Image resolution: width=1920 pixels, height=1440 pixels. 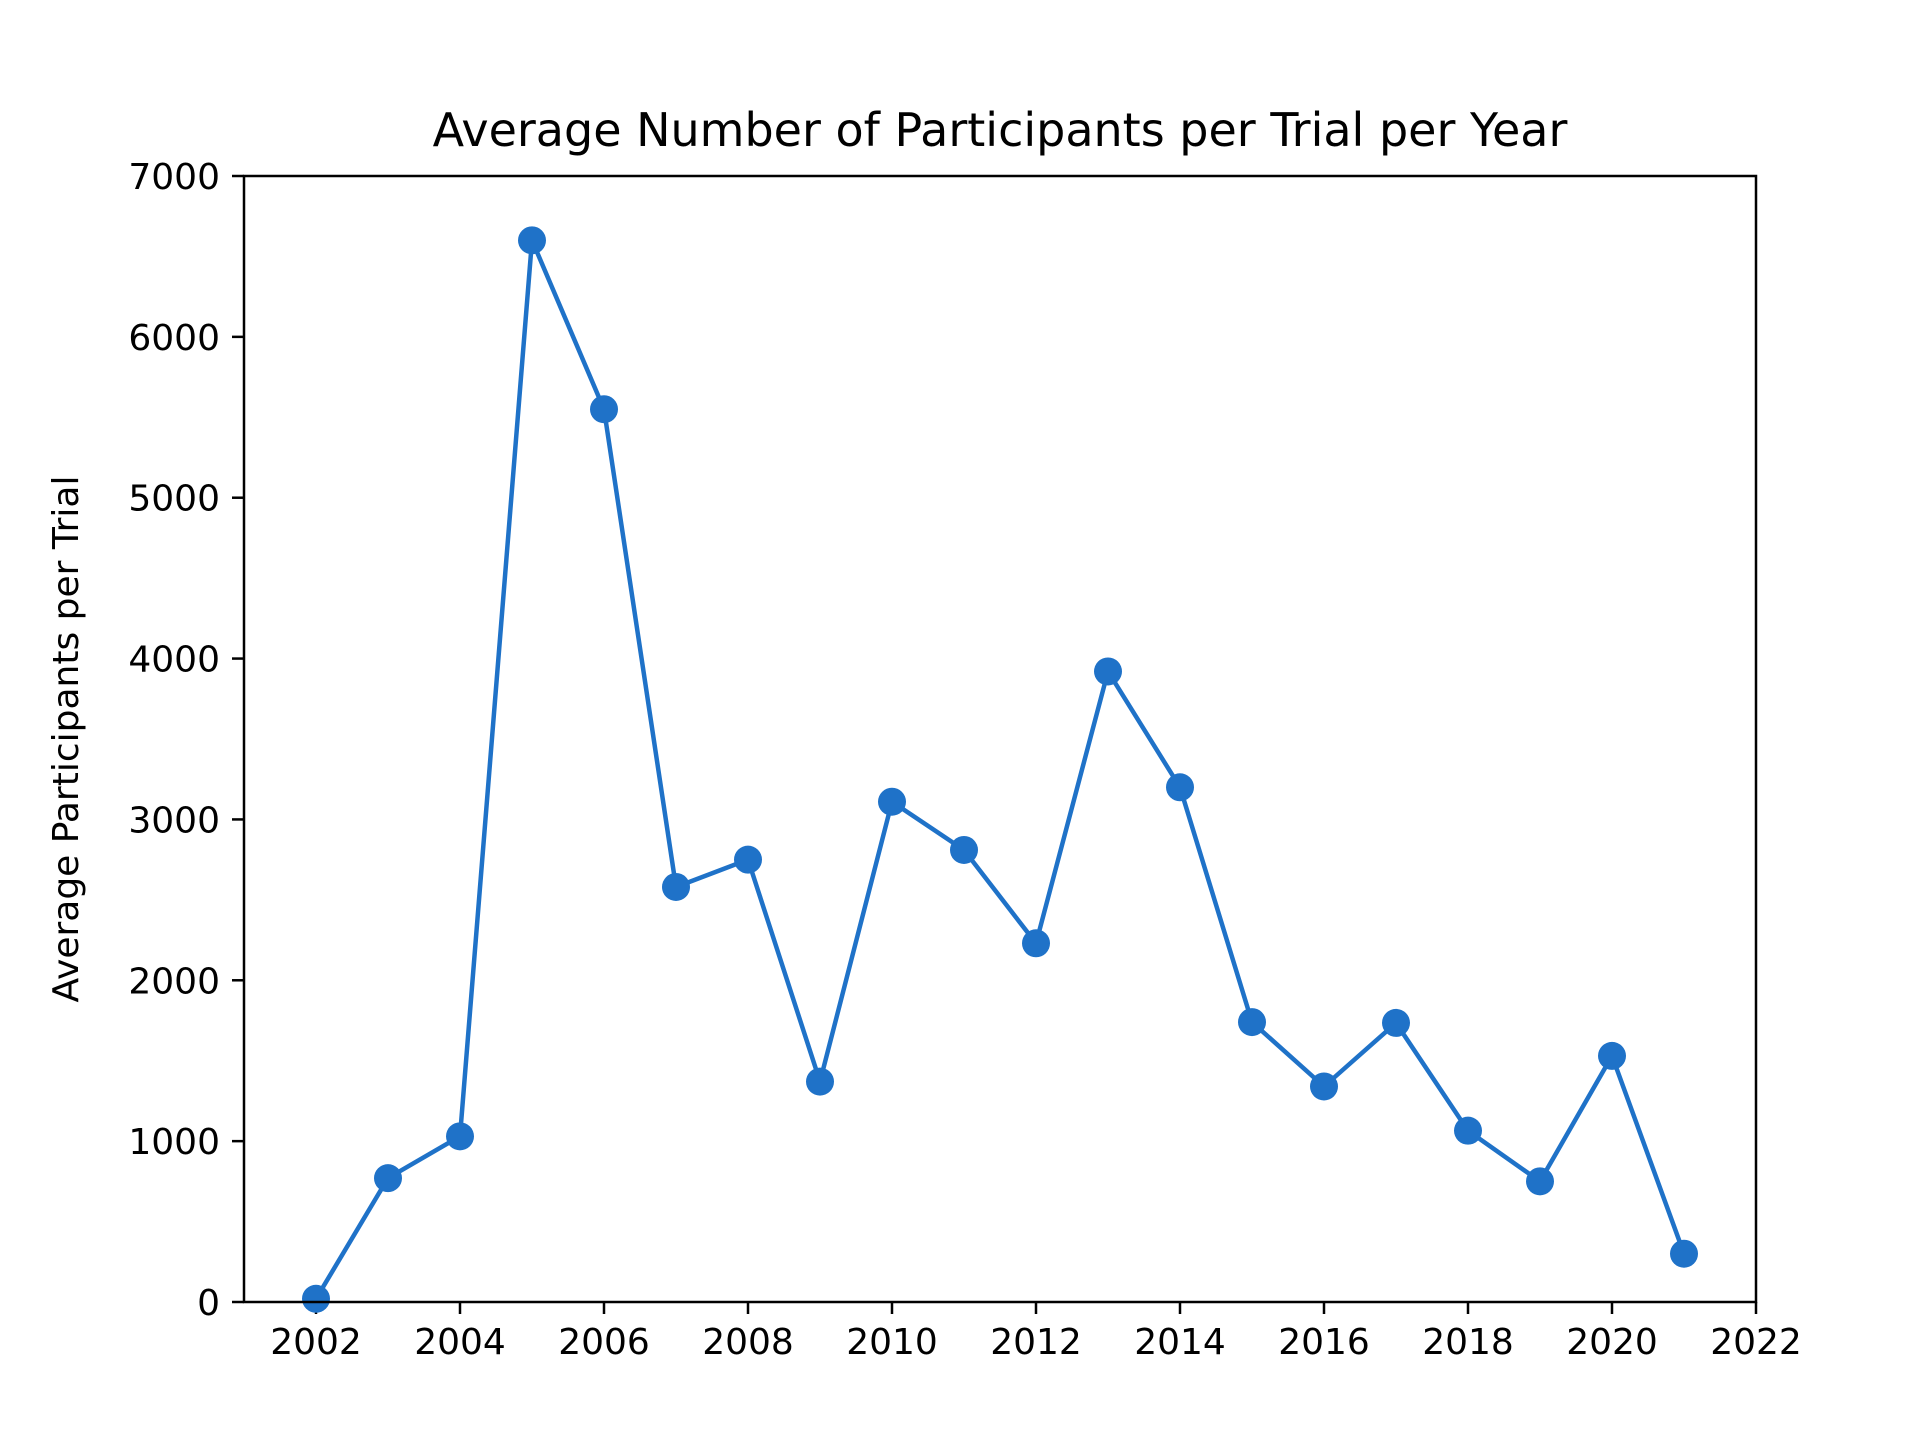 I want to click on x-tick-label: 2006, so click(x=604, y=1342).